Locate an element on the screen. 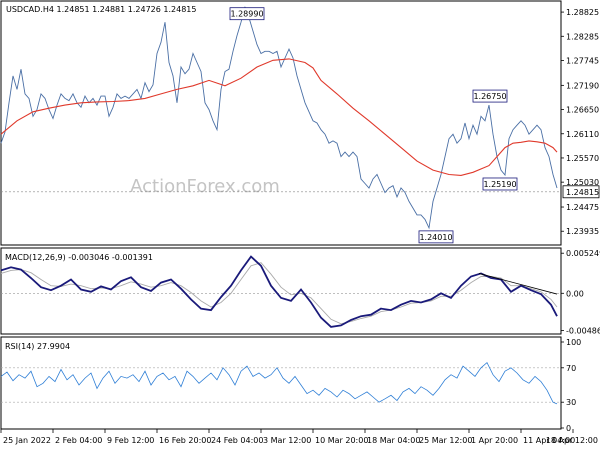 The image size is (600, 450). time-axis-tick-label: 18 Mar 04:00 is located at coordinates (393, 440).